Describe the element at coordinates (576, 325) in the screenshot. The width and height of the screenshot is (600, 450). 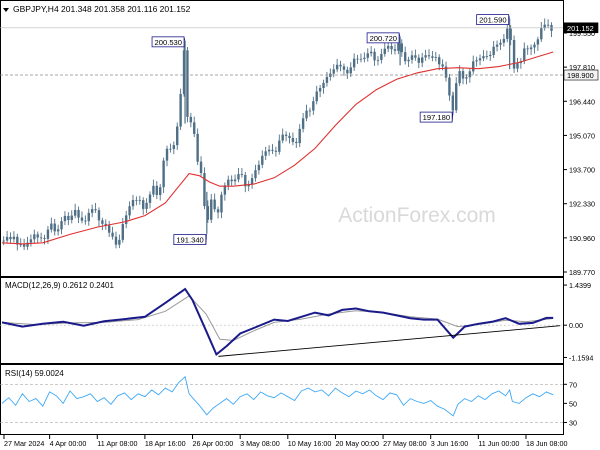
I see `macd-axis-tick-label: 0.00` at that location.